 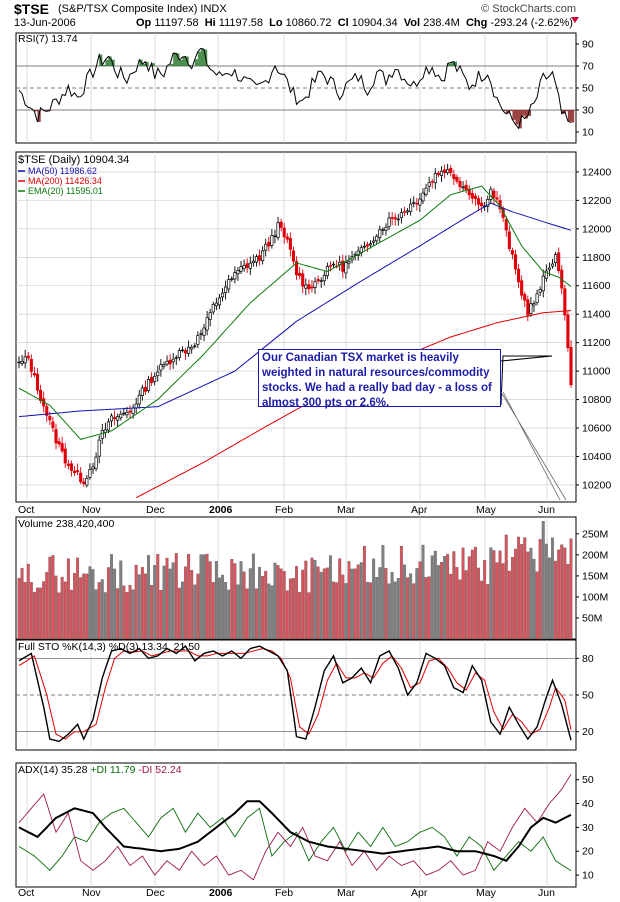 I want to click on stat-high-label: Hi, so click(x=210, y=23).